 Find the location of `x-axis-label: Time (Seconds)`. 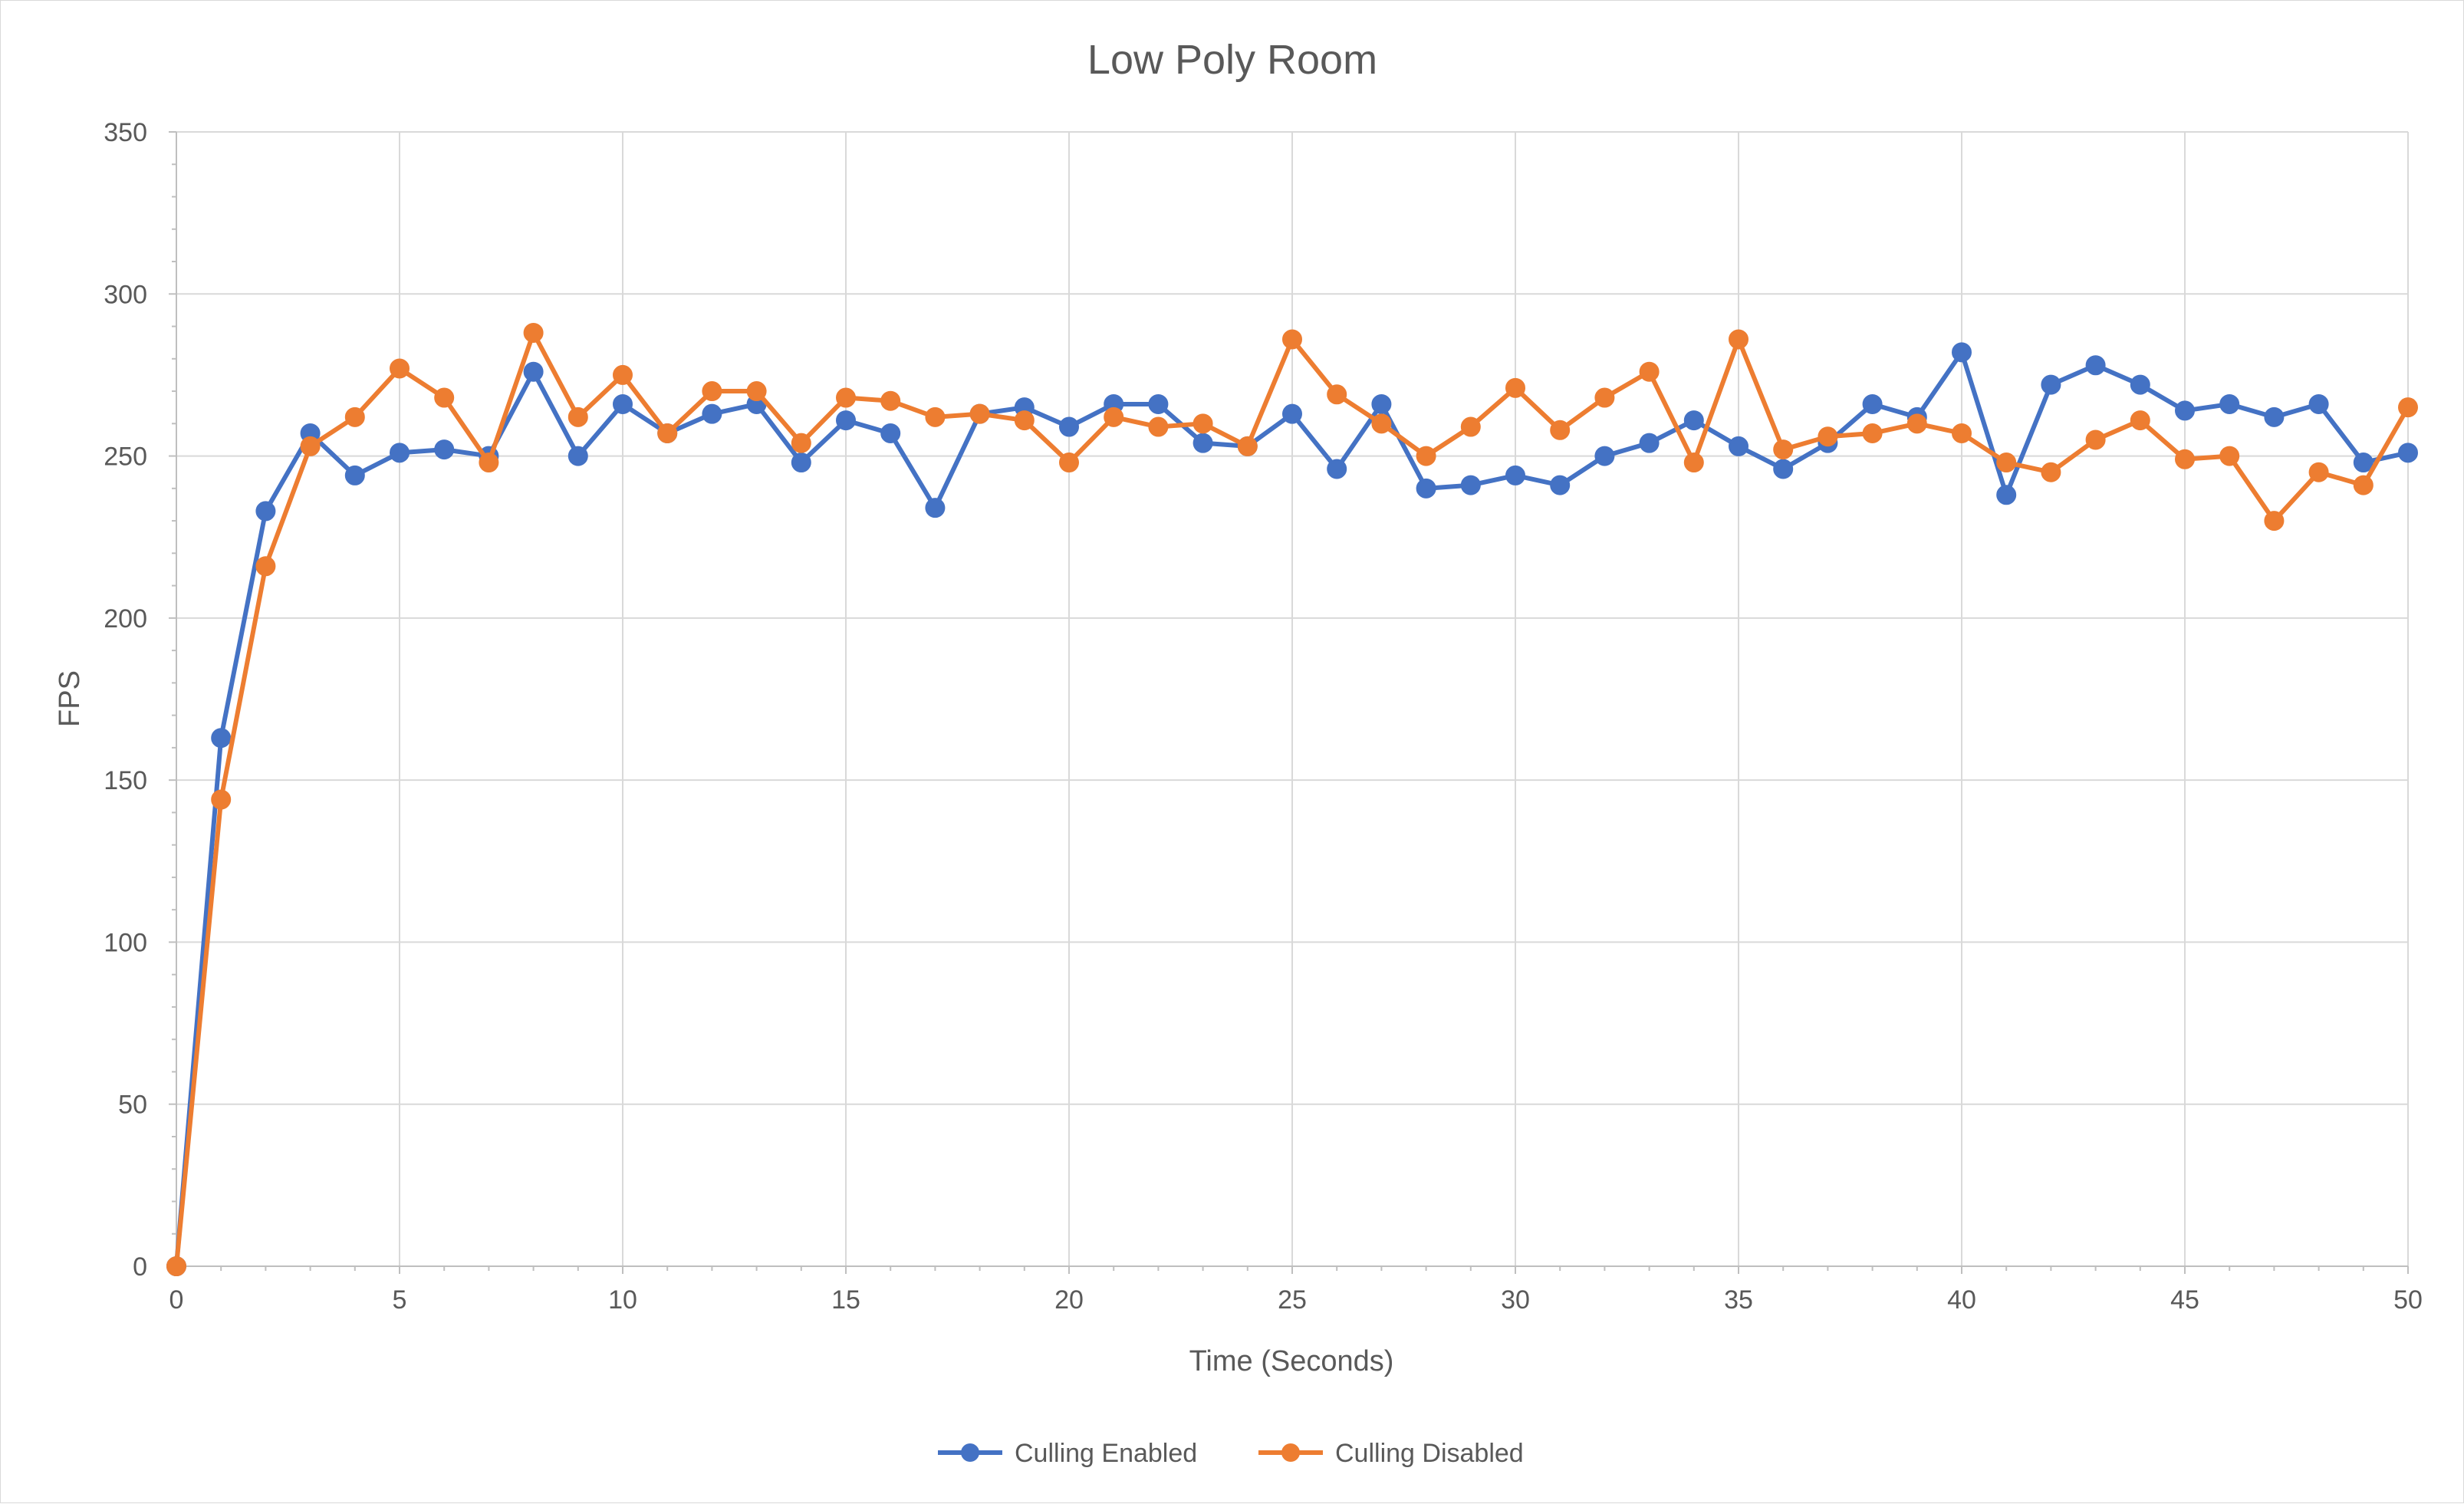

x-axis-label: Time (Seconds) is located at coordinates (1291, 1361).